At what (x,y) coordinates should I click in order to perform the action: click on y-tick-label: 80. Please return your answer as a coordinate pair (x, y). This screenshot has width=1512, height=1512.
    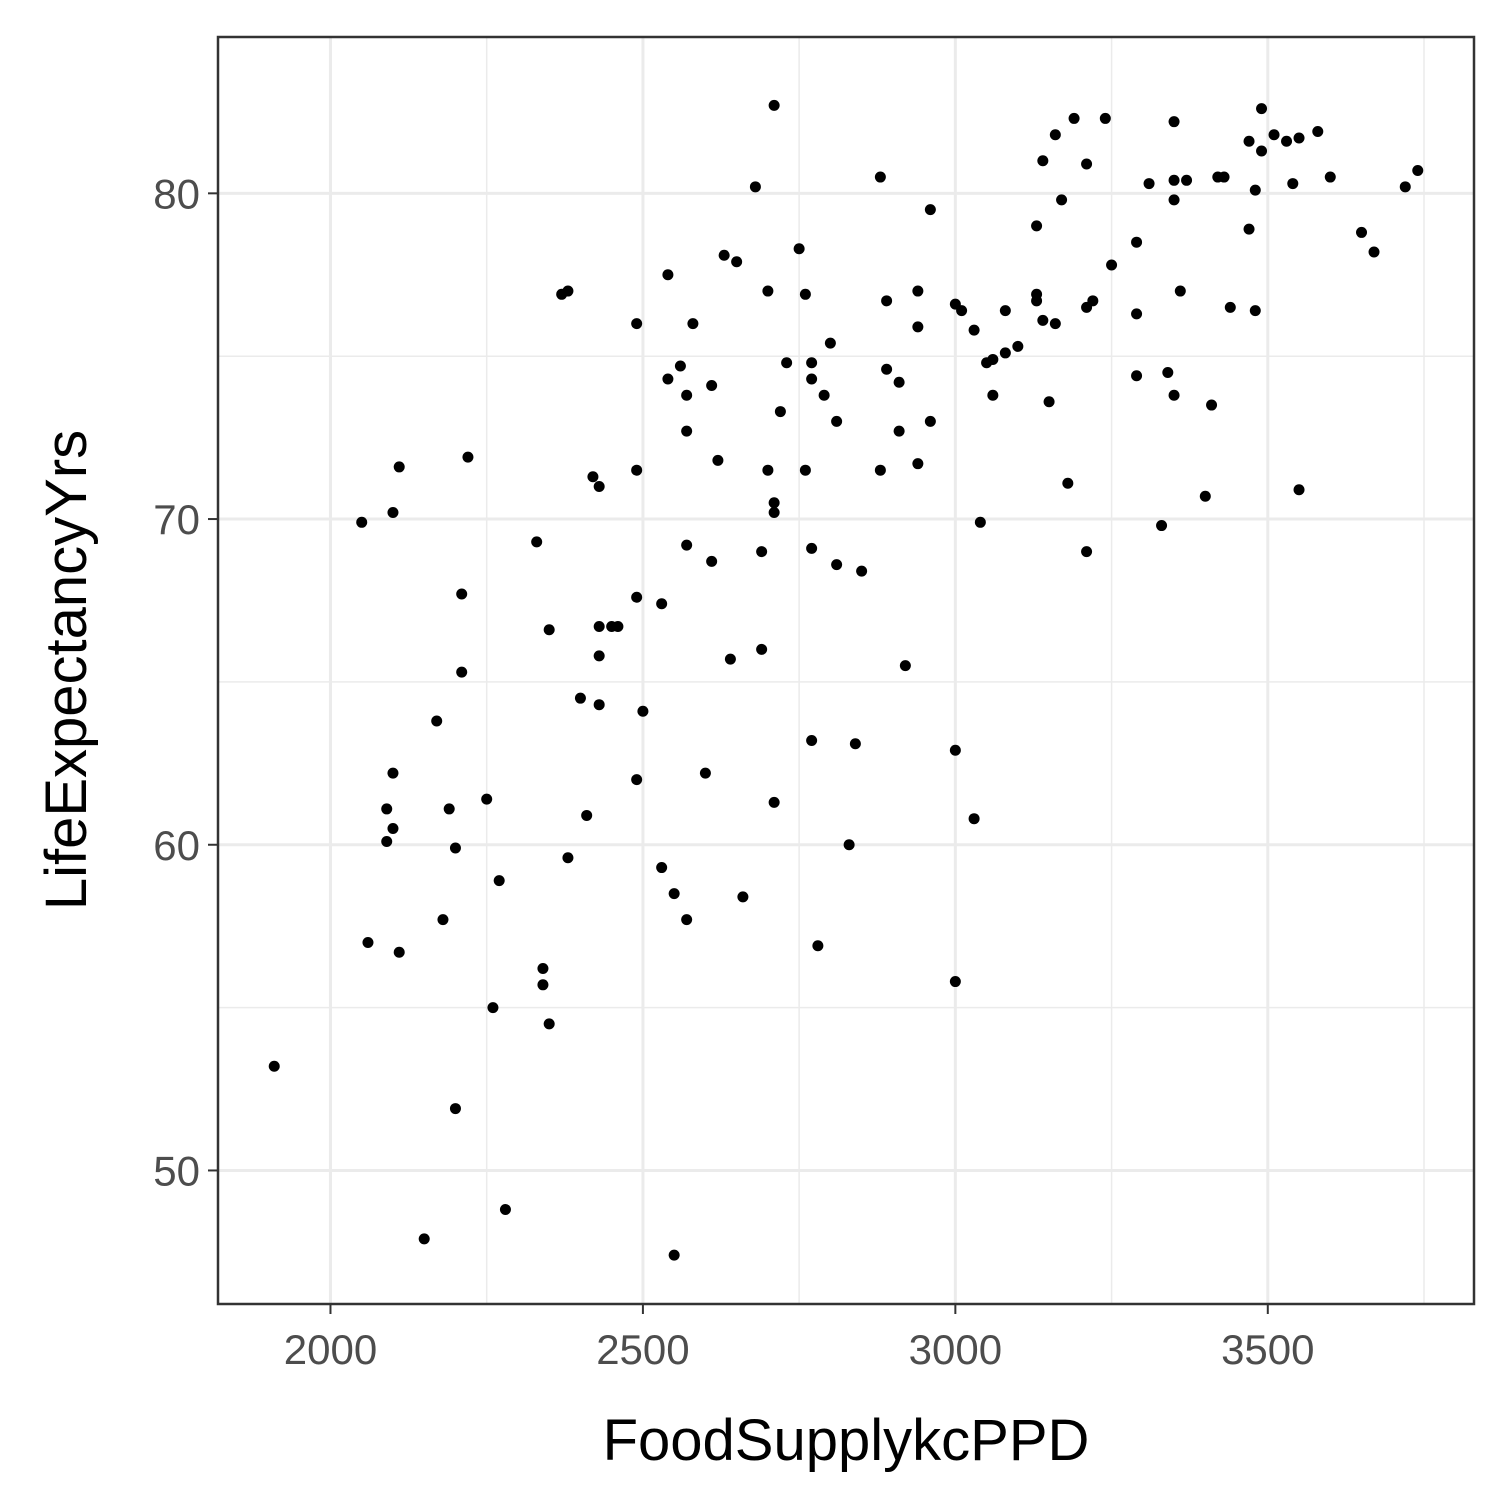
    Looking at the image, I should click on (176, 193).